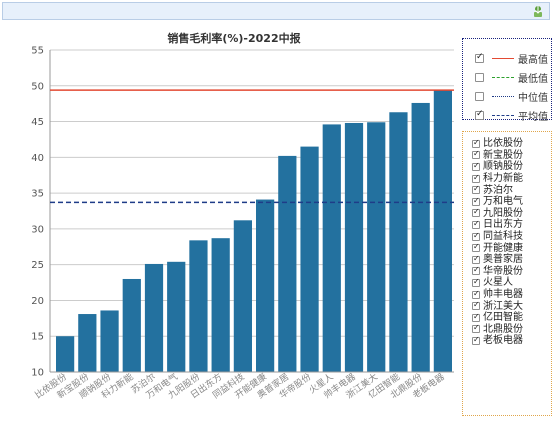  I want to click on reference-line-legend: 最高值最低值中位值平均值, so click(507, 80).